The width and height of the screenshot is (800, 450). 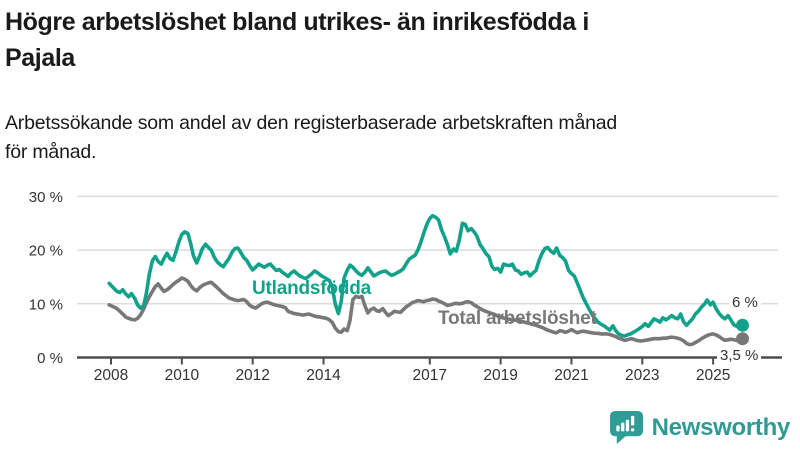 What do you see at coordinates (624, 423) in the screenshot?
I see `logo-bars` at bounding box center [624, 423].